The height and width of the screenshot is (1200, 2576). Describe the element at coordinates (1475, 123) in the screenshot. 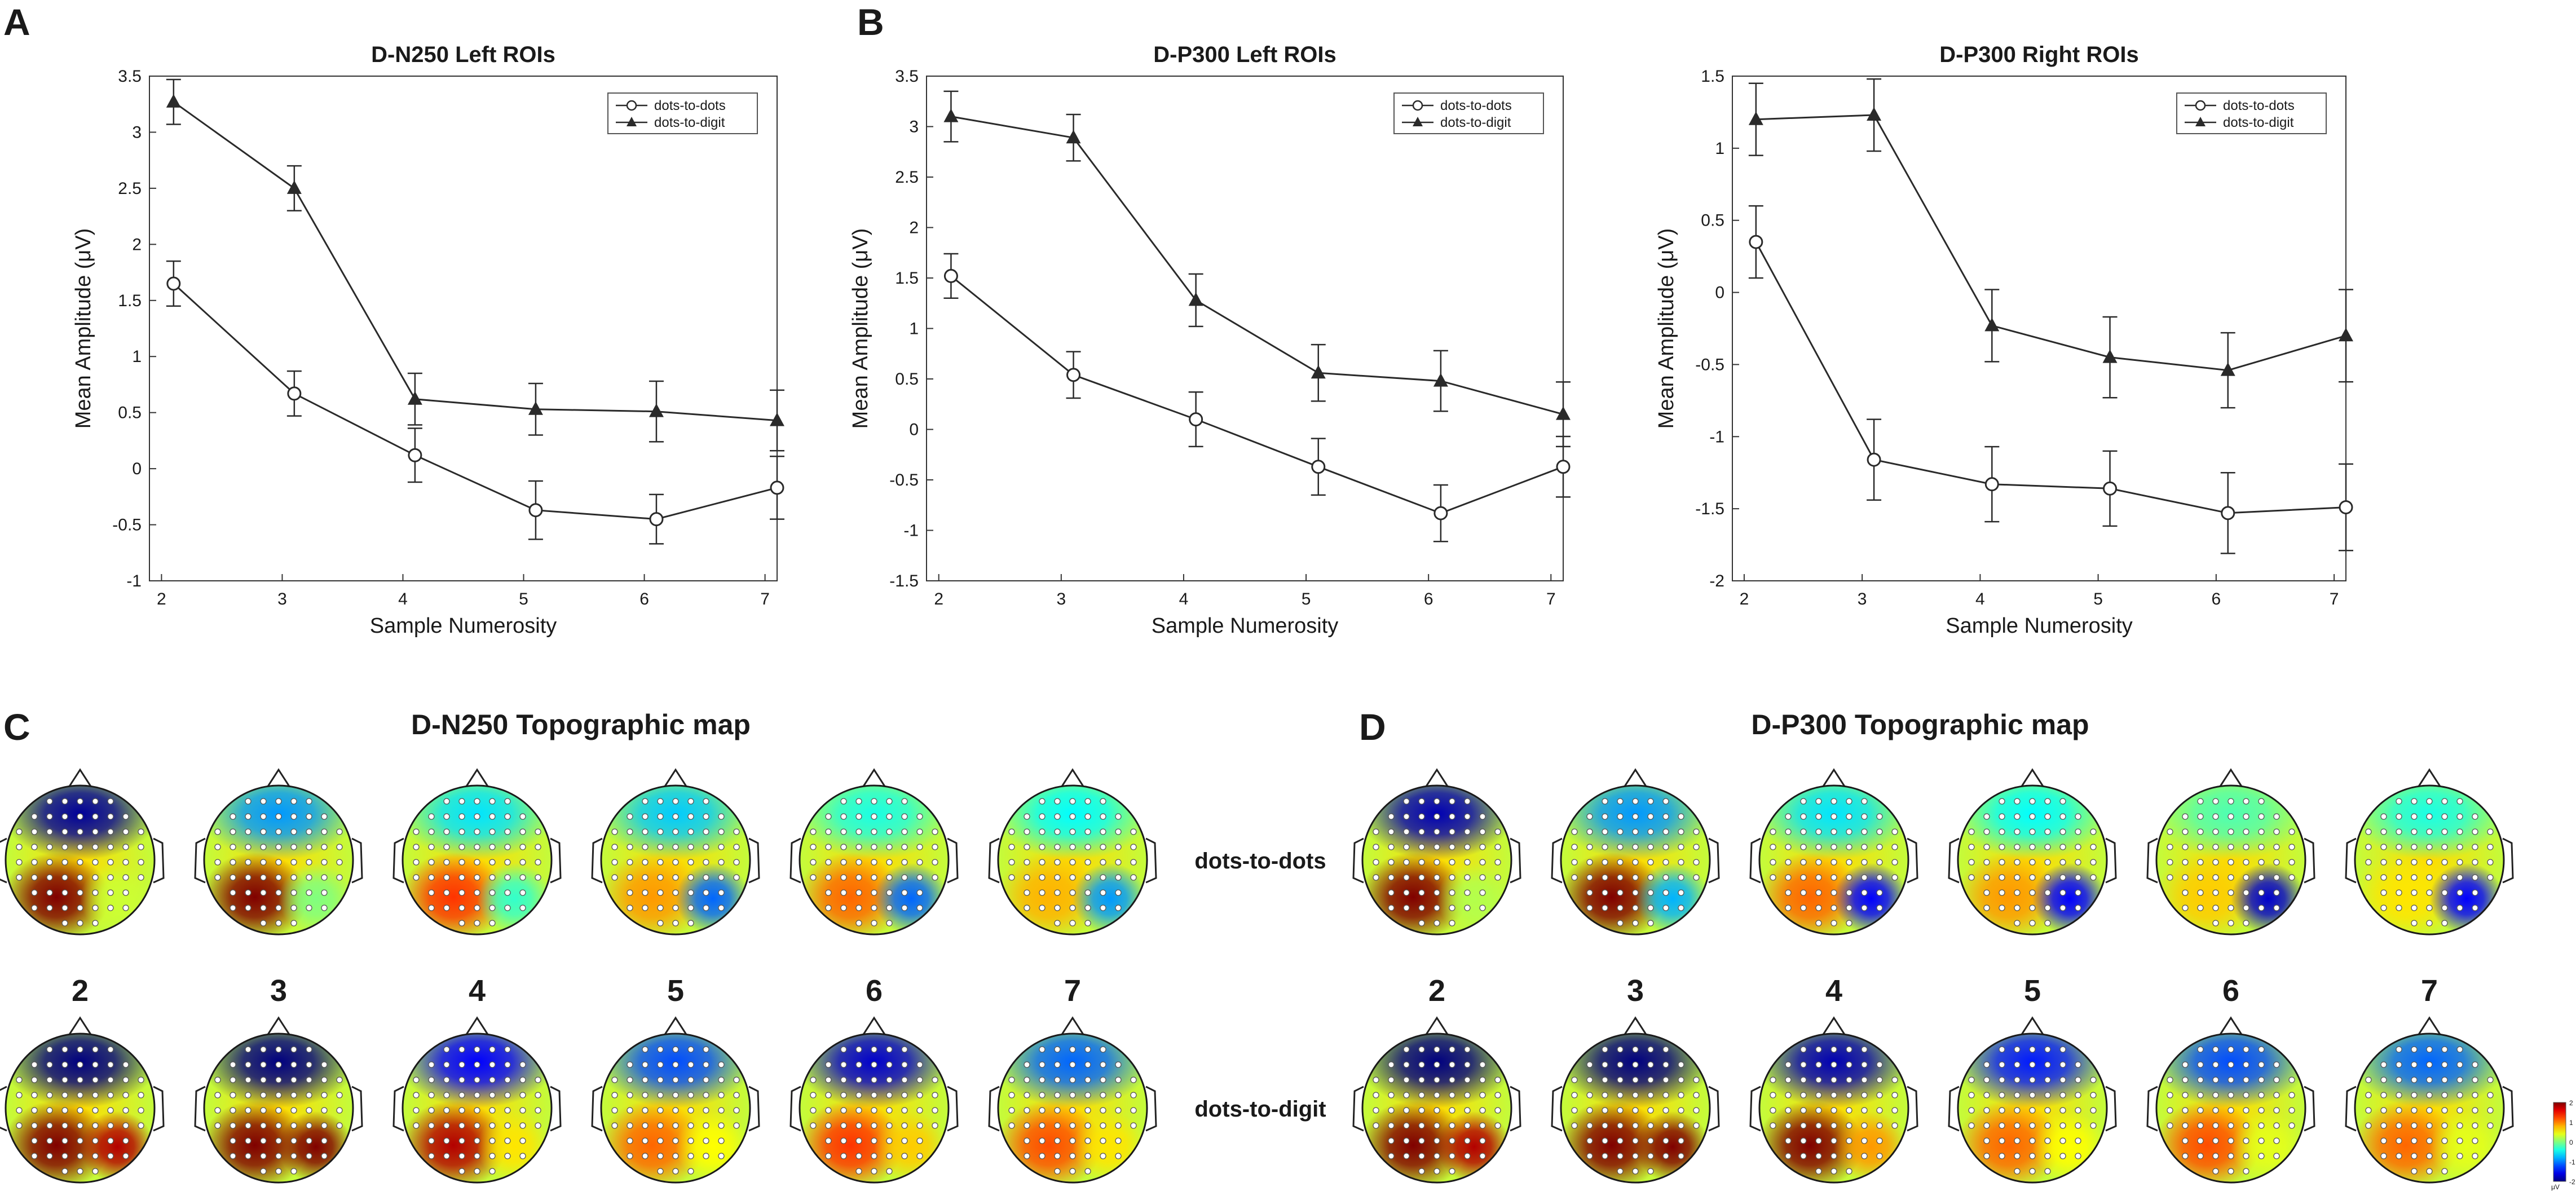

I see `legend-label: dots-to-digit` at that location.